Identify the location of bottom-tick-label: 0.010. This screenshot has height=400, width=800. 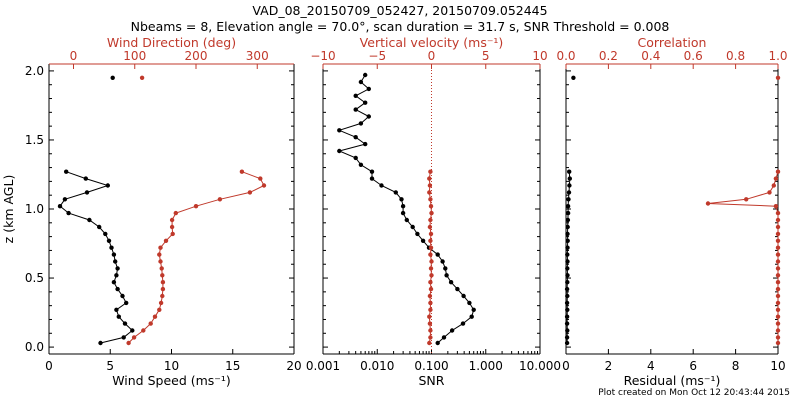
(377, 366).